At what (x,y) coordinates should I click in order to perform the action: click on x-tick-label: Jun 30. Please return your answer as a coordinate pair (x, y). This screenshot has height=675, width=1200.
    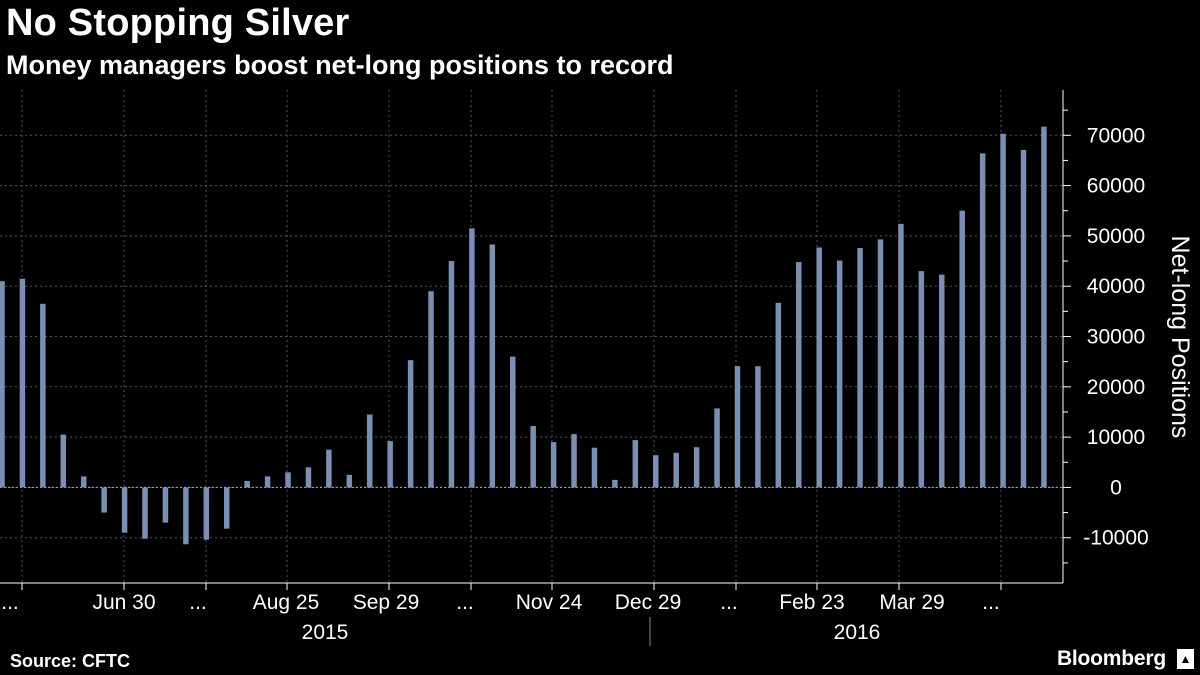
    Looking at the image, I should click on (123, 602).